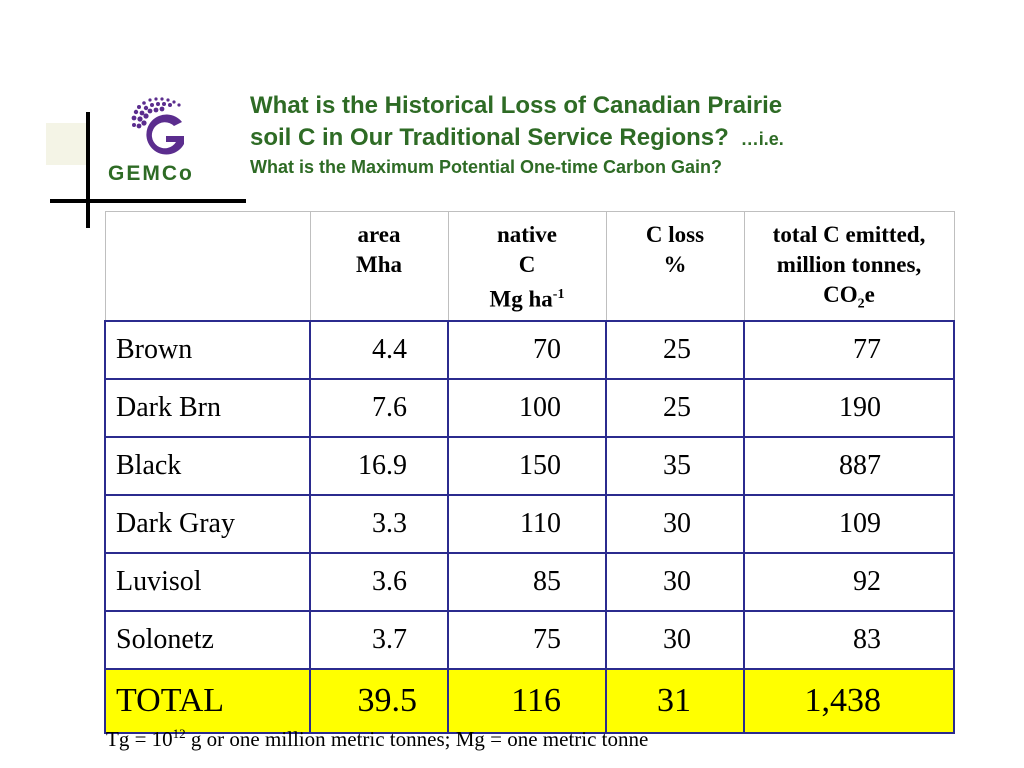 The height and width of the screenshot is (768, 1024). I want to click on header-total-line2: million tonnes,, so click(849, 264).